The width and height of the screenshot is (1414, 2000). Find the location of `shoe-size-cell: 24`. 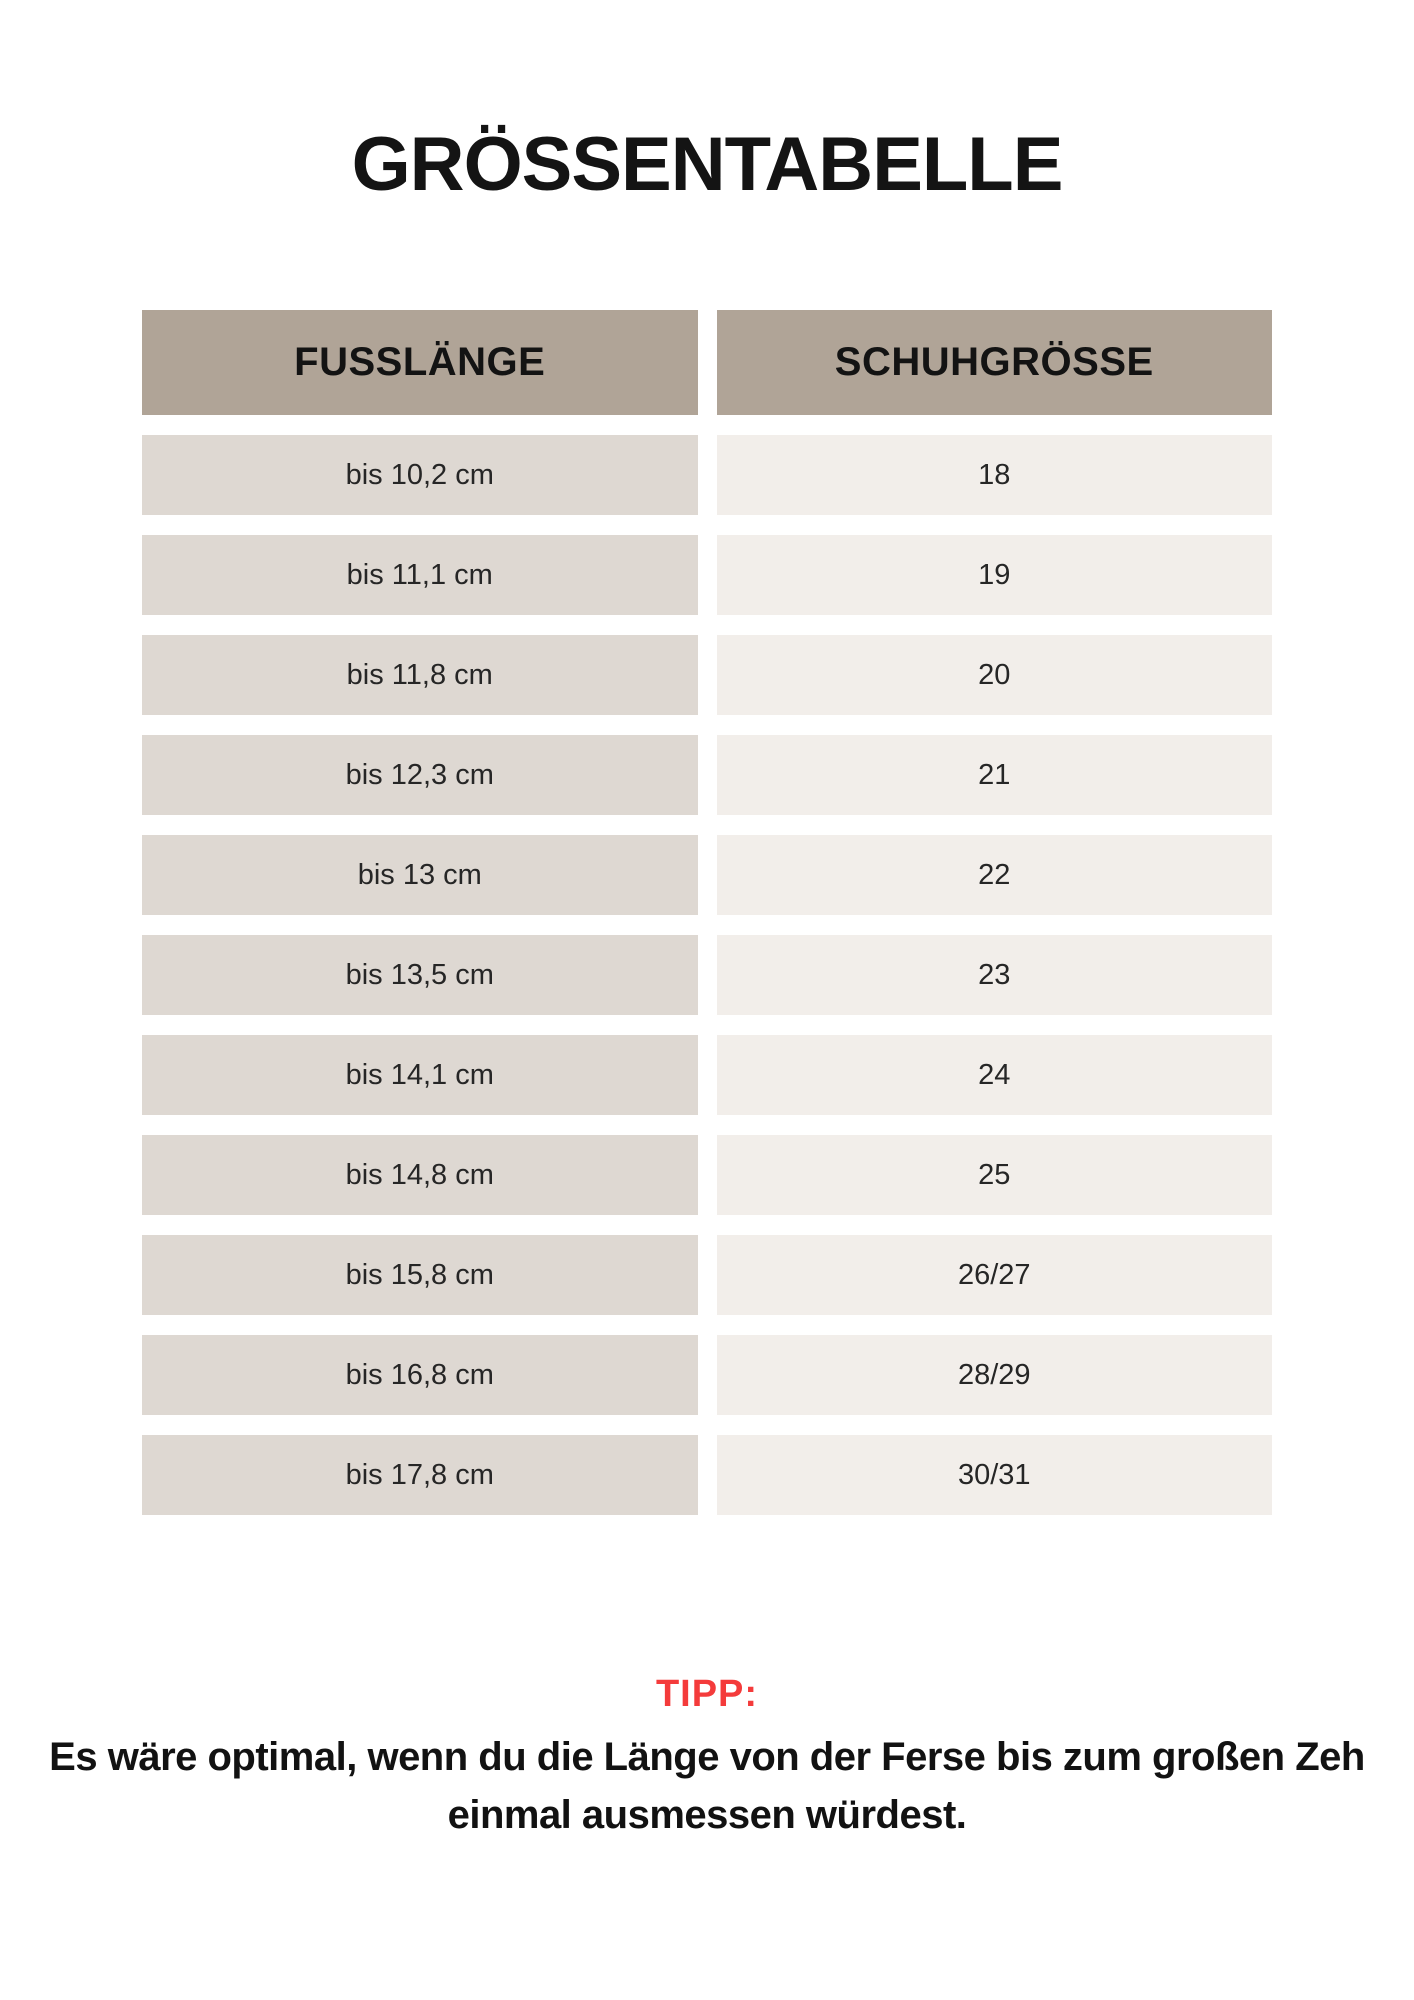

shoe-size-cell: 24 is located at coordinates (994, 1075).